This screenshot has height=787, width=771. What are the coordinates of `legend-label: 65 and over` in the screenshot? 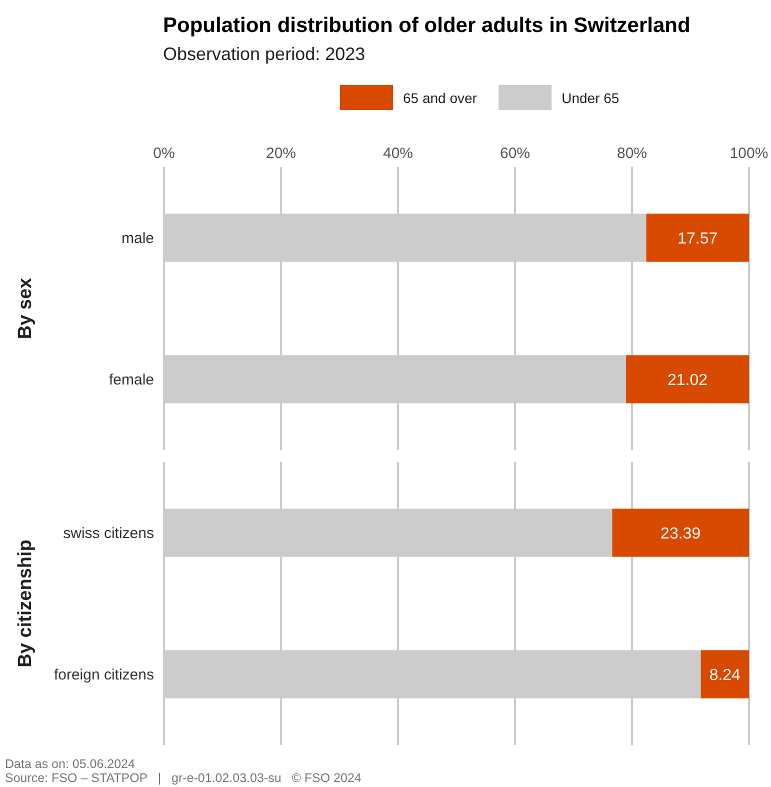 It's located at (440, 98).